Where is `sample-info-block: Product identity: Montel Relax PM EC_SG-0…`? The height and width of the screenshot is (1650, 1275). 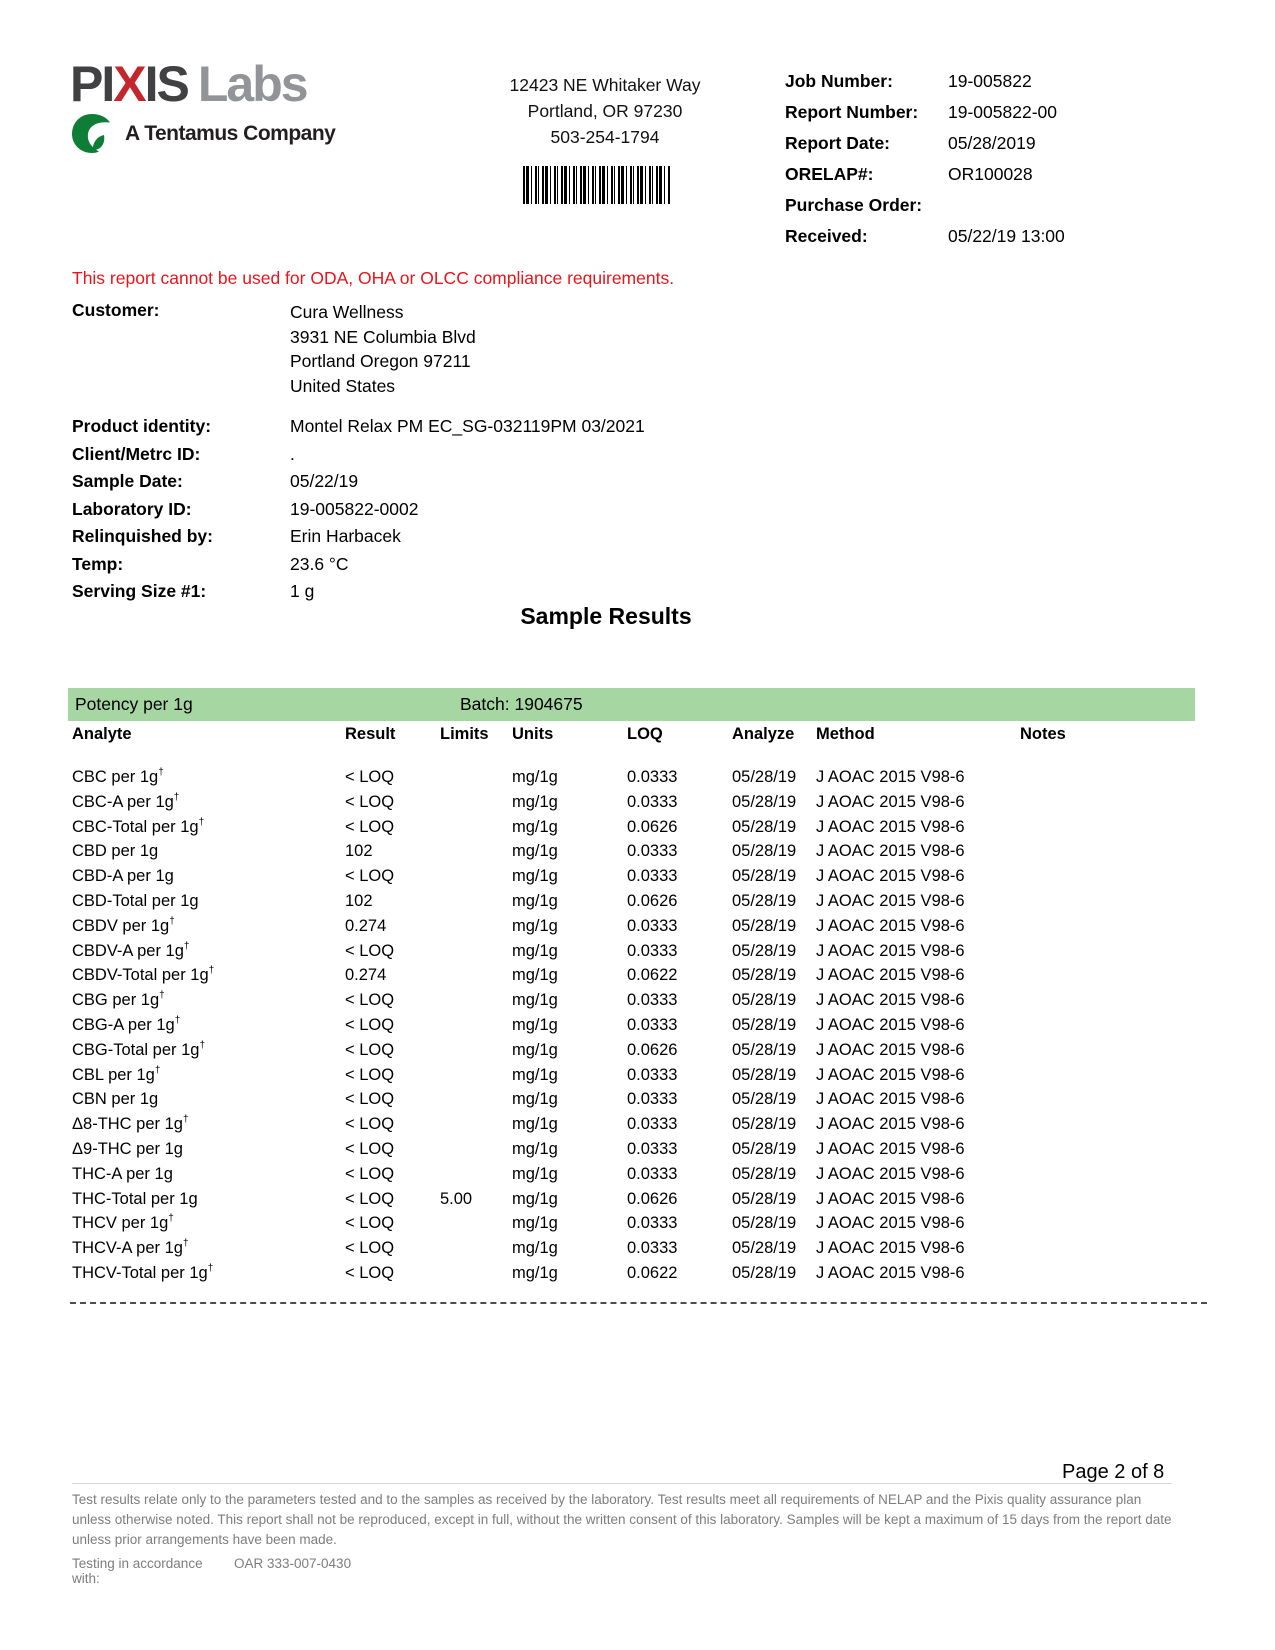
sample-info-block: Product identity: Montel Relax PM EC_SG-0… is located at coordinates (358, 509).